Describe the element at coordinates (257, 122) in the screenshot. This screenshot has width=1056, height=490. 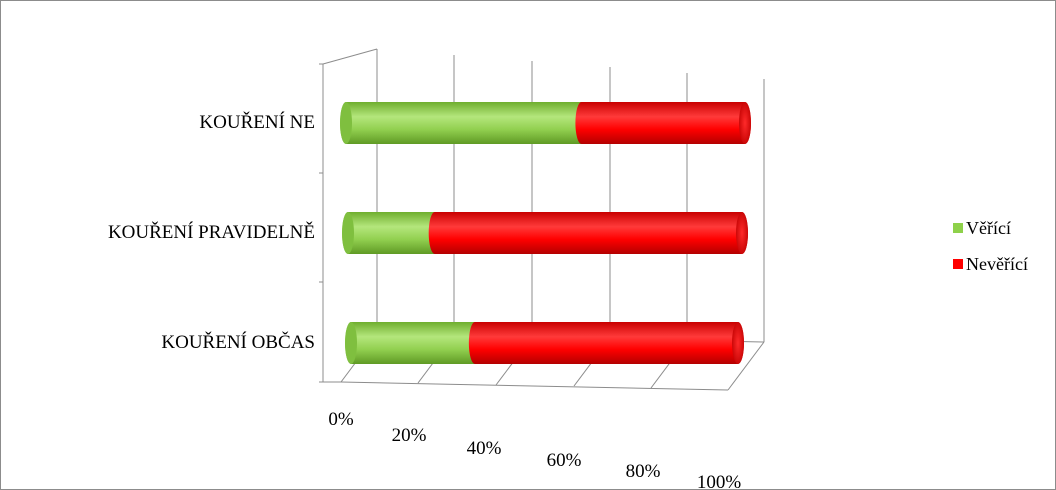
I see `category-label: KOUŘENÍ NE` at that location.